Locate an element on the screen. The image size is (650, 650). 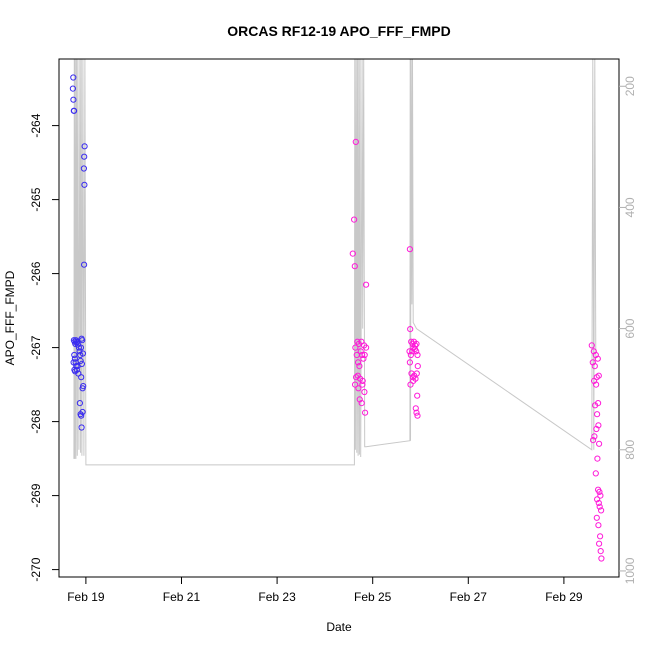
x-tick-label: Feb 27 is located at coordinates (469, 597).